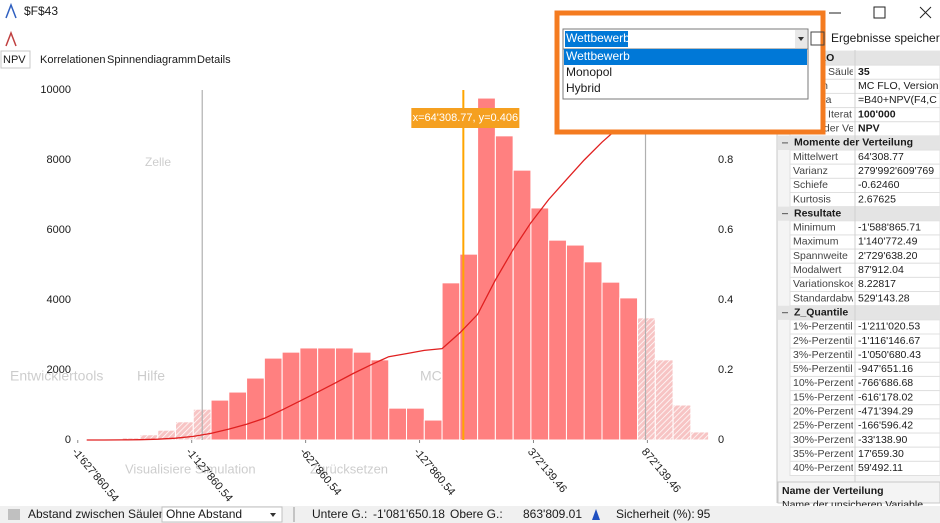  Describe the element at coordinates (823, 327) in the screenshot. I see `property-label: 1%-Perzentil` at that location.